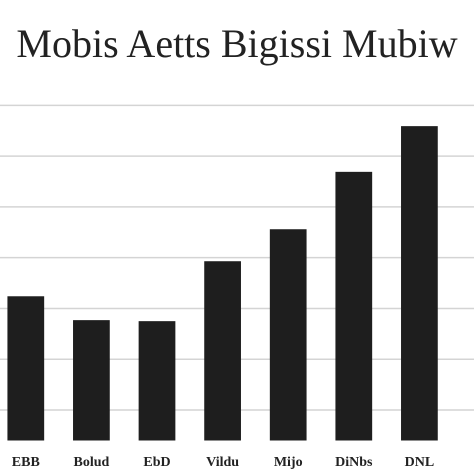 Image resolution: width=474 pixels, height=474 pixels. I want to click on x-tick-label: EBB, so click(26, 462).